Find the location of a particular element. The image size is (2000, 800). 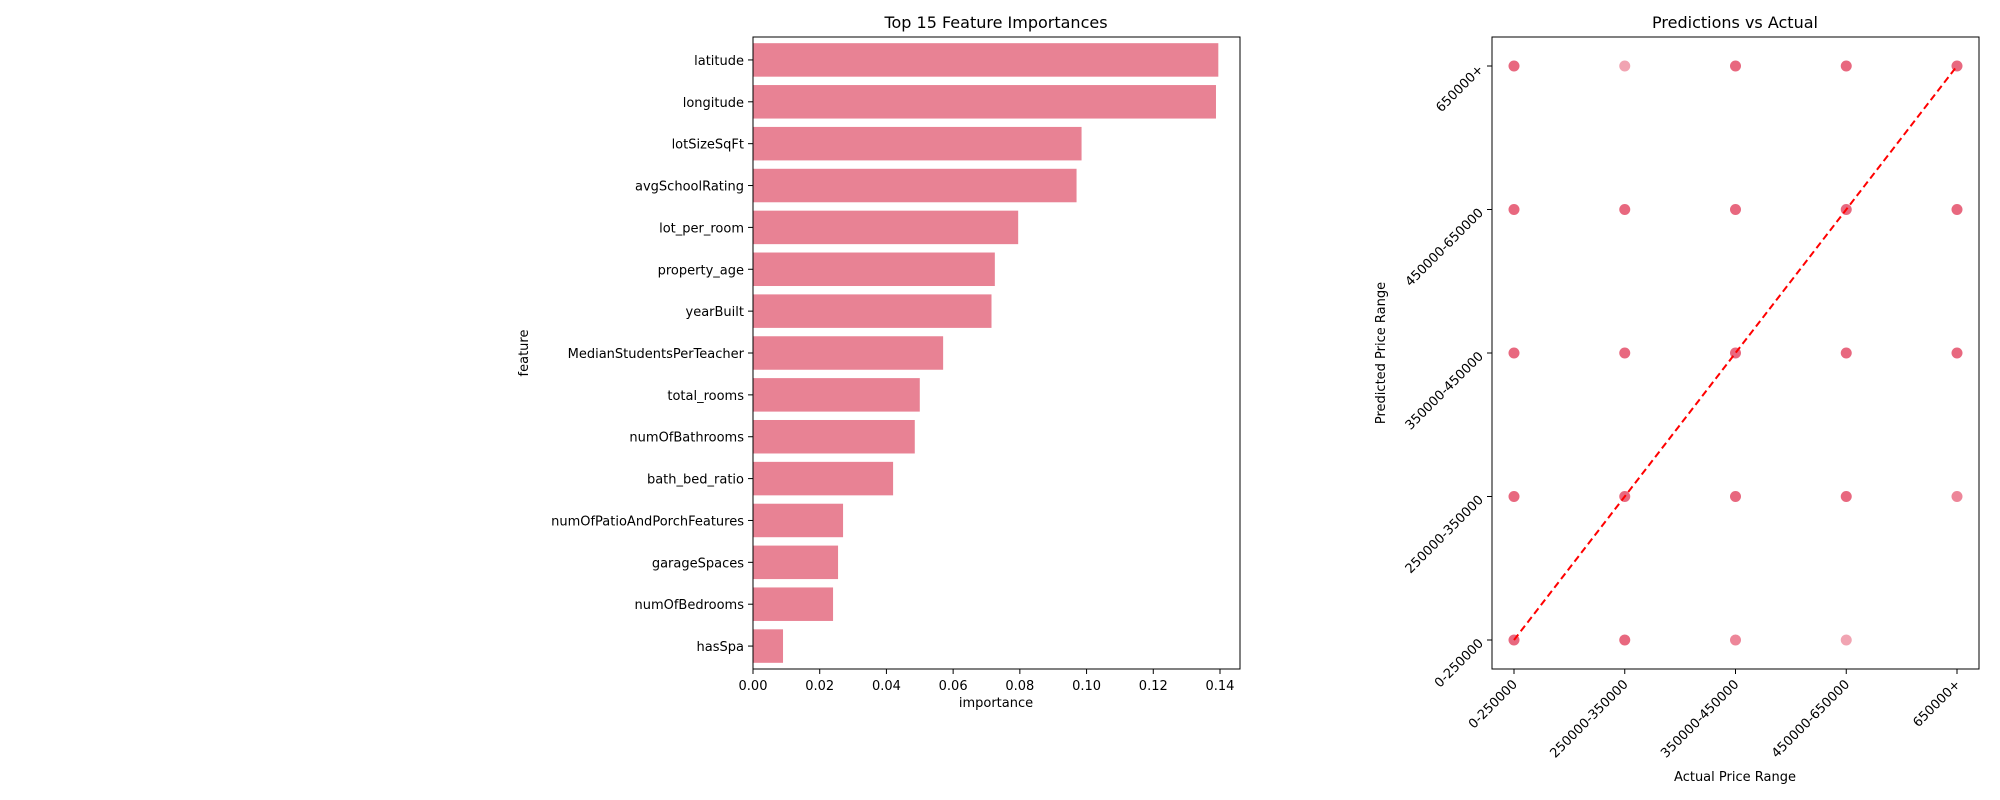

importance-tick-labels: 0.00 0.02 0.04 0.06 0.08 0.10 0.12 0.14 is located at coordinates (987, 681).